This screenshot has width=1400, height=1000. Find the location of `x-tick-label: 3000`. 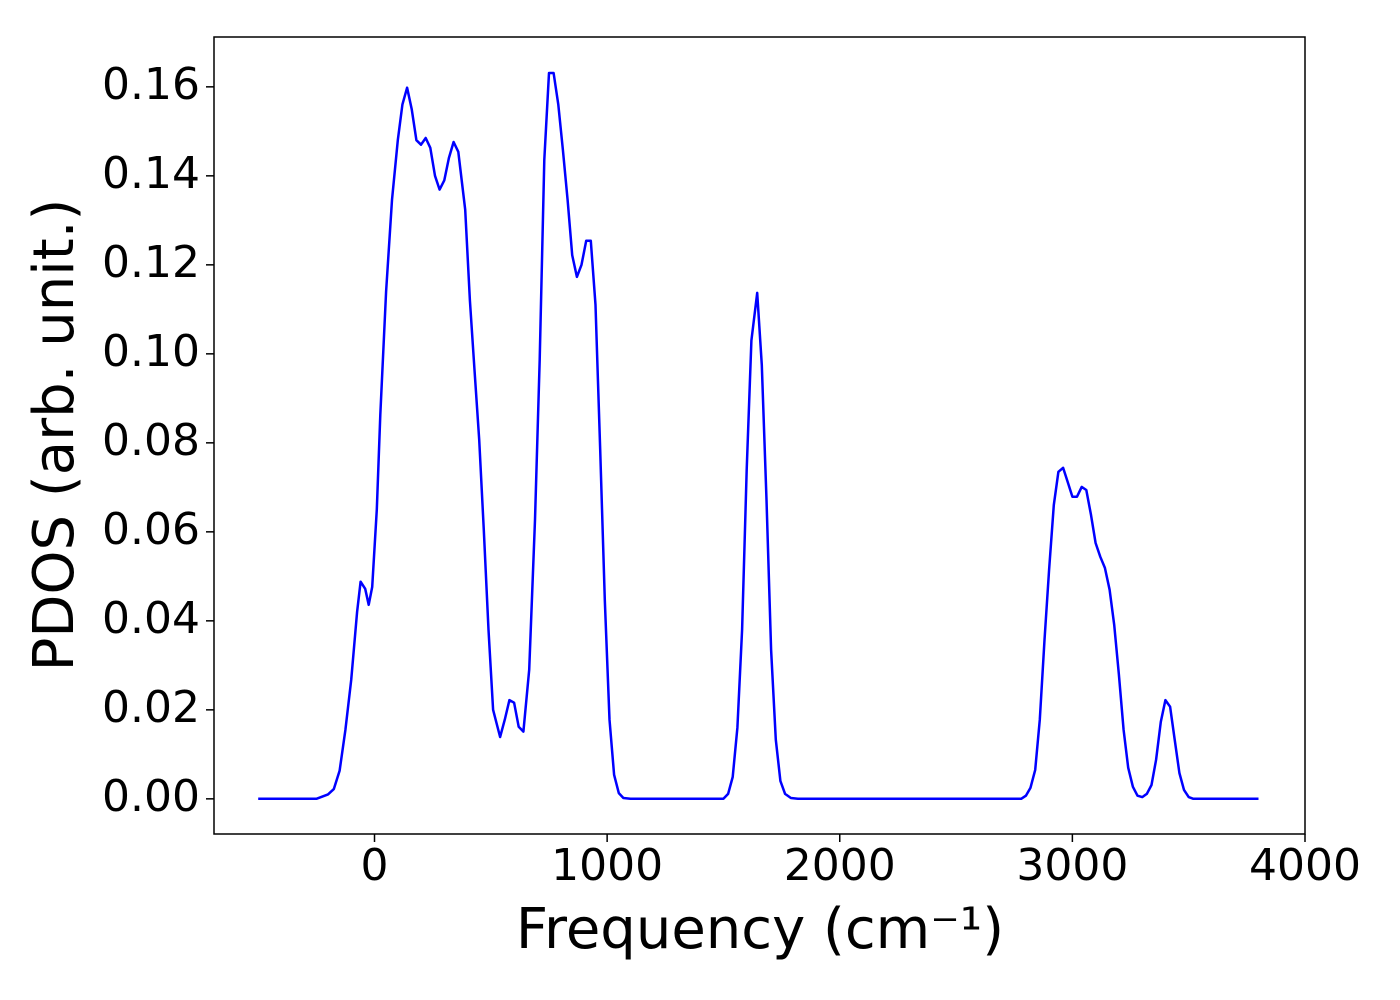

x-tick-label: 3000 is located at coordinates (1072, 865).